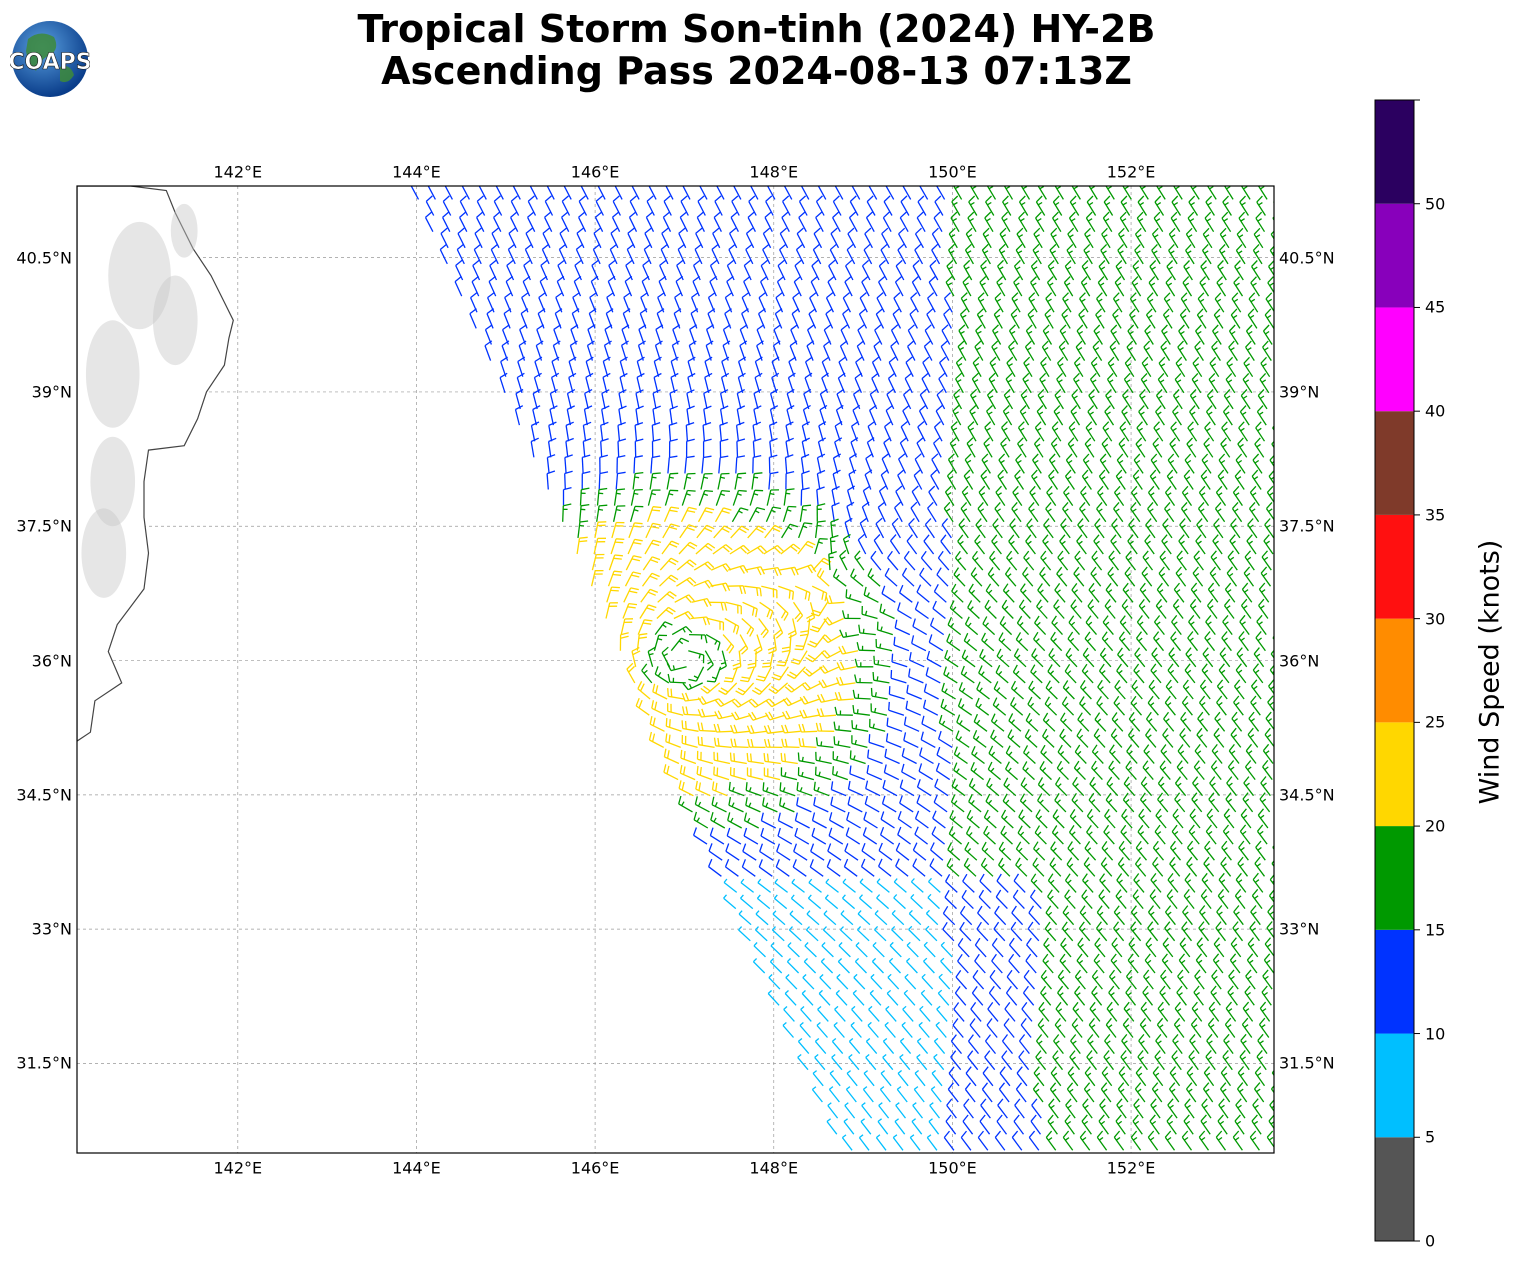  What do you see at coordinates (1490, 672) in the screenshot?
I see `colorbar-label: Wind Speed (knots)` at bounding box center [1490, 672].